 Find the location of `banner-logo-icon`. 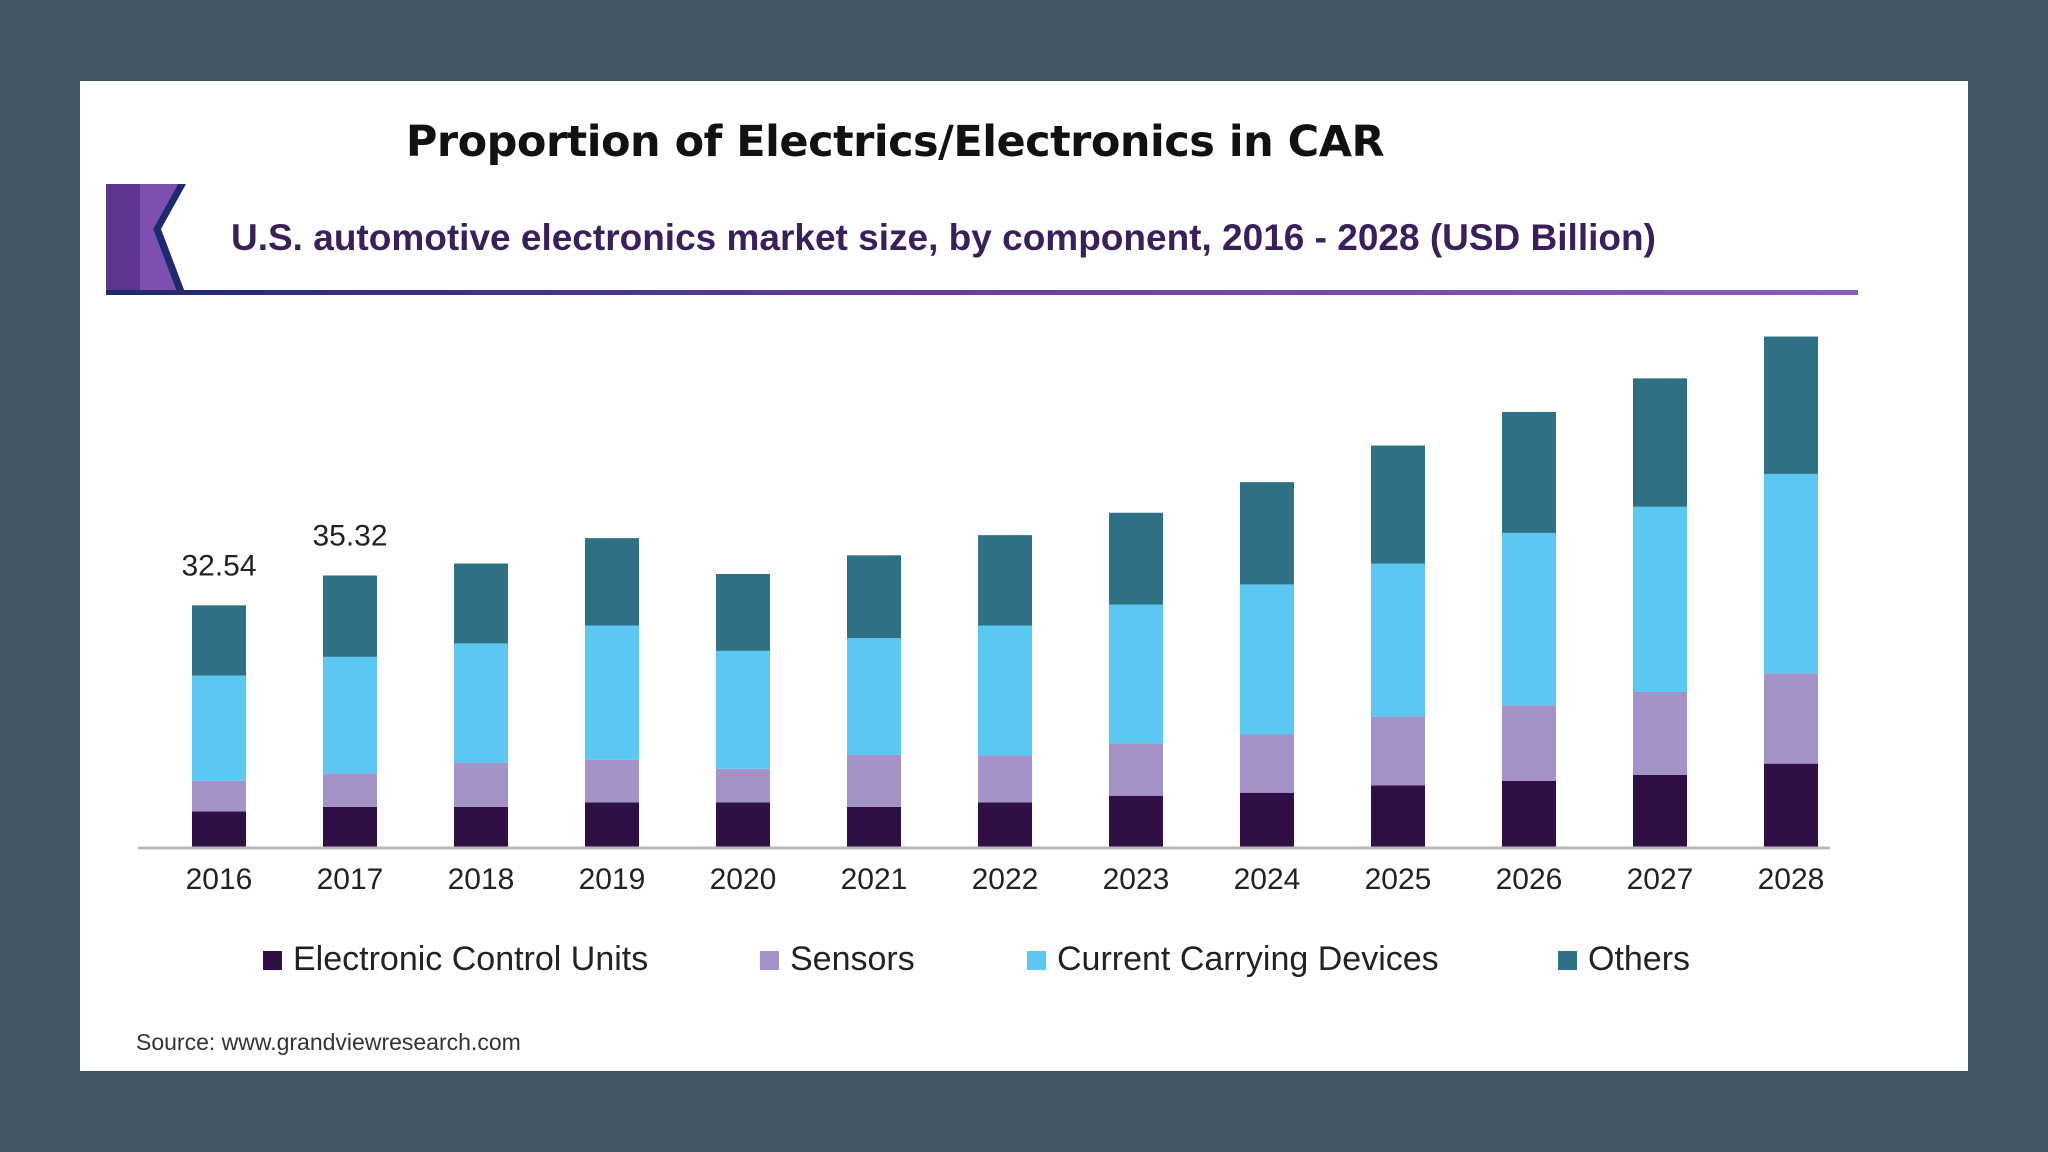

banner-logo-icon is located at coordinates (146, 239).